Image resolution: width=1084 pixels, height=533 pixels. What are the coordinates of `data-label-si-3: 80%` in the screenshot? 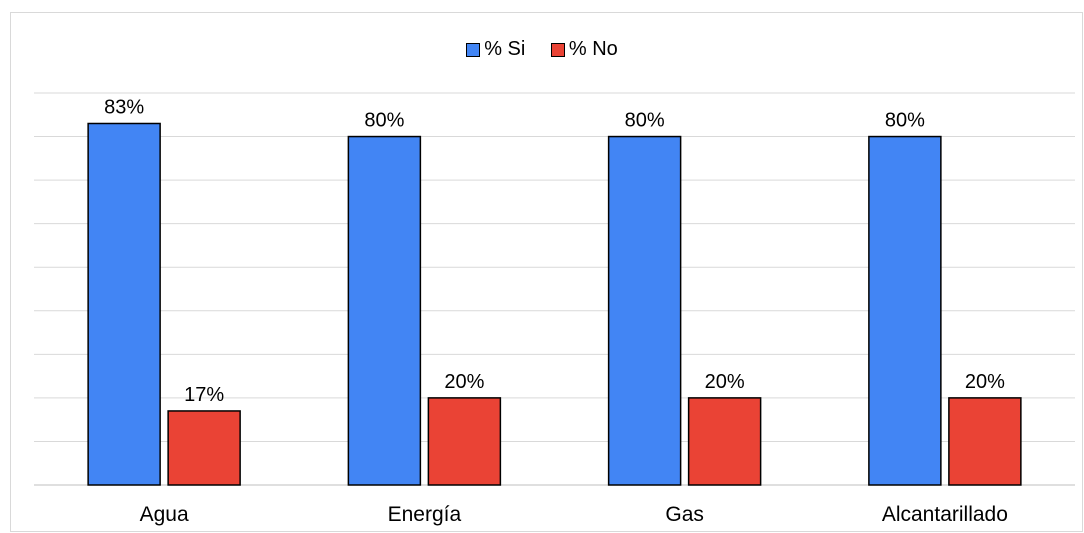 It's located at (905, 121).